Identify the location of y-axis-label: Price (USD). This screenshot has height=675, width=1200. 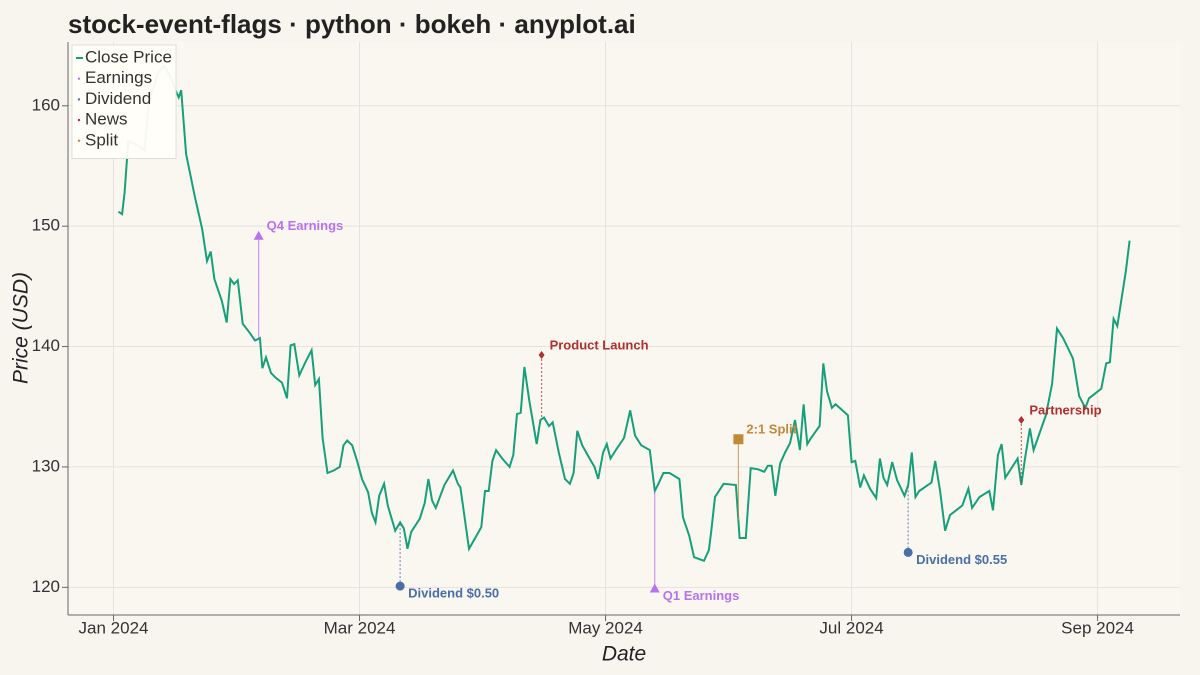
(21, 328).